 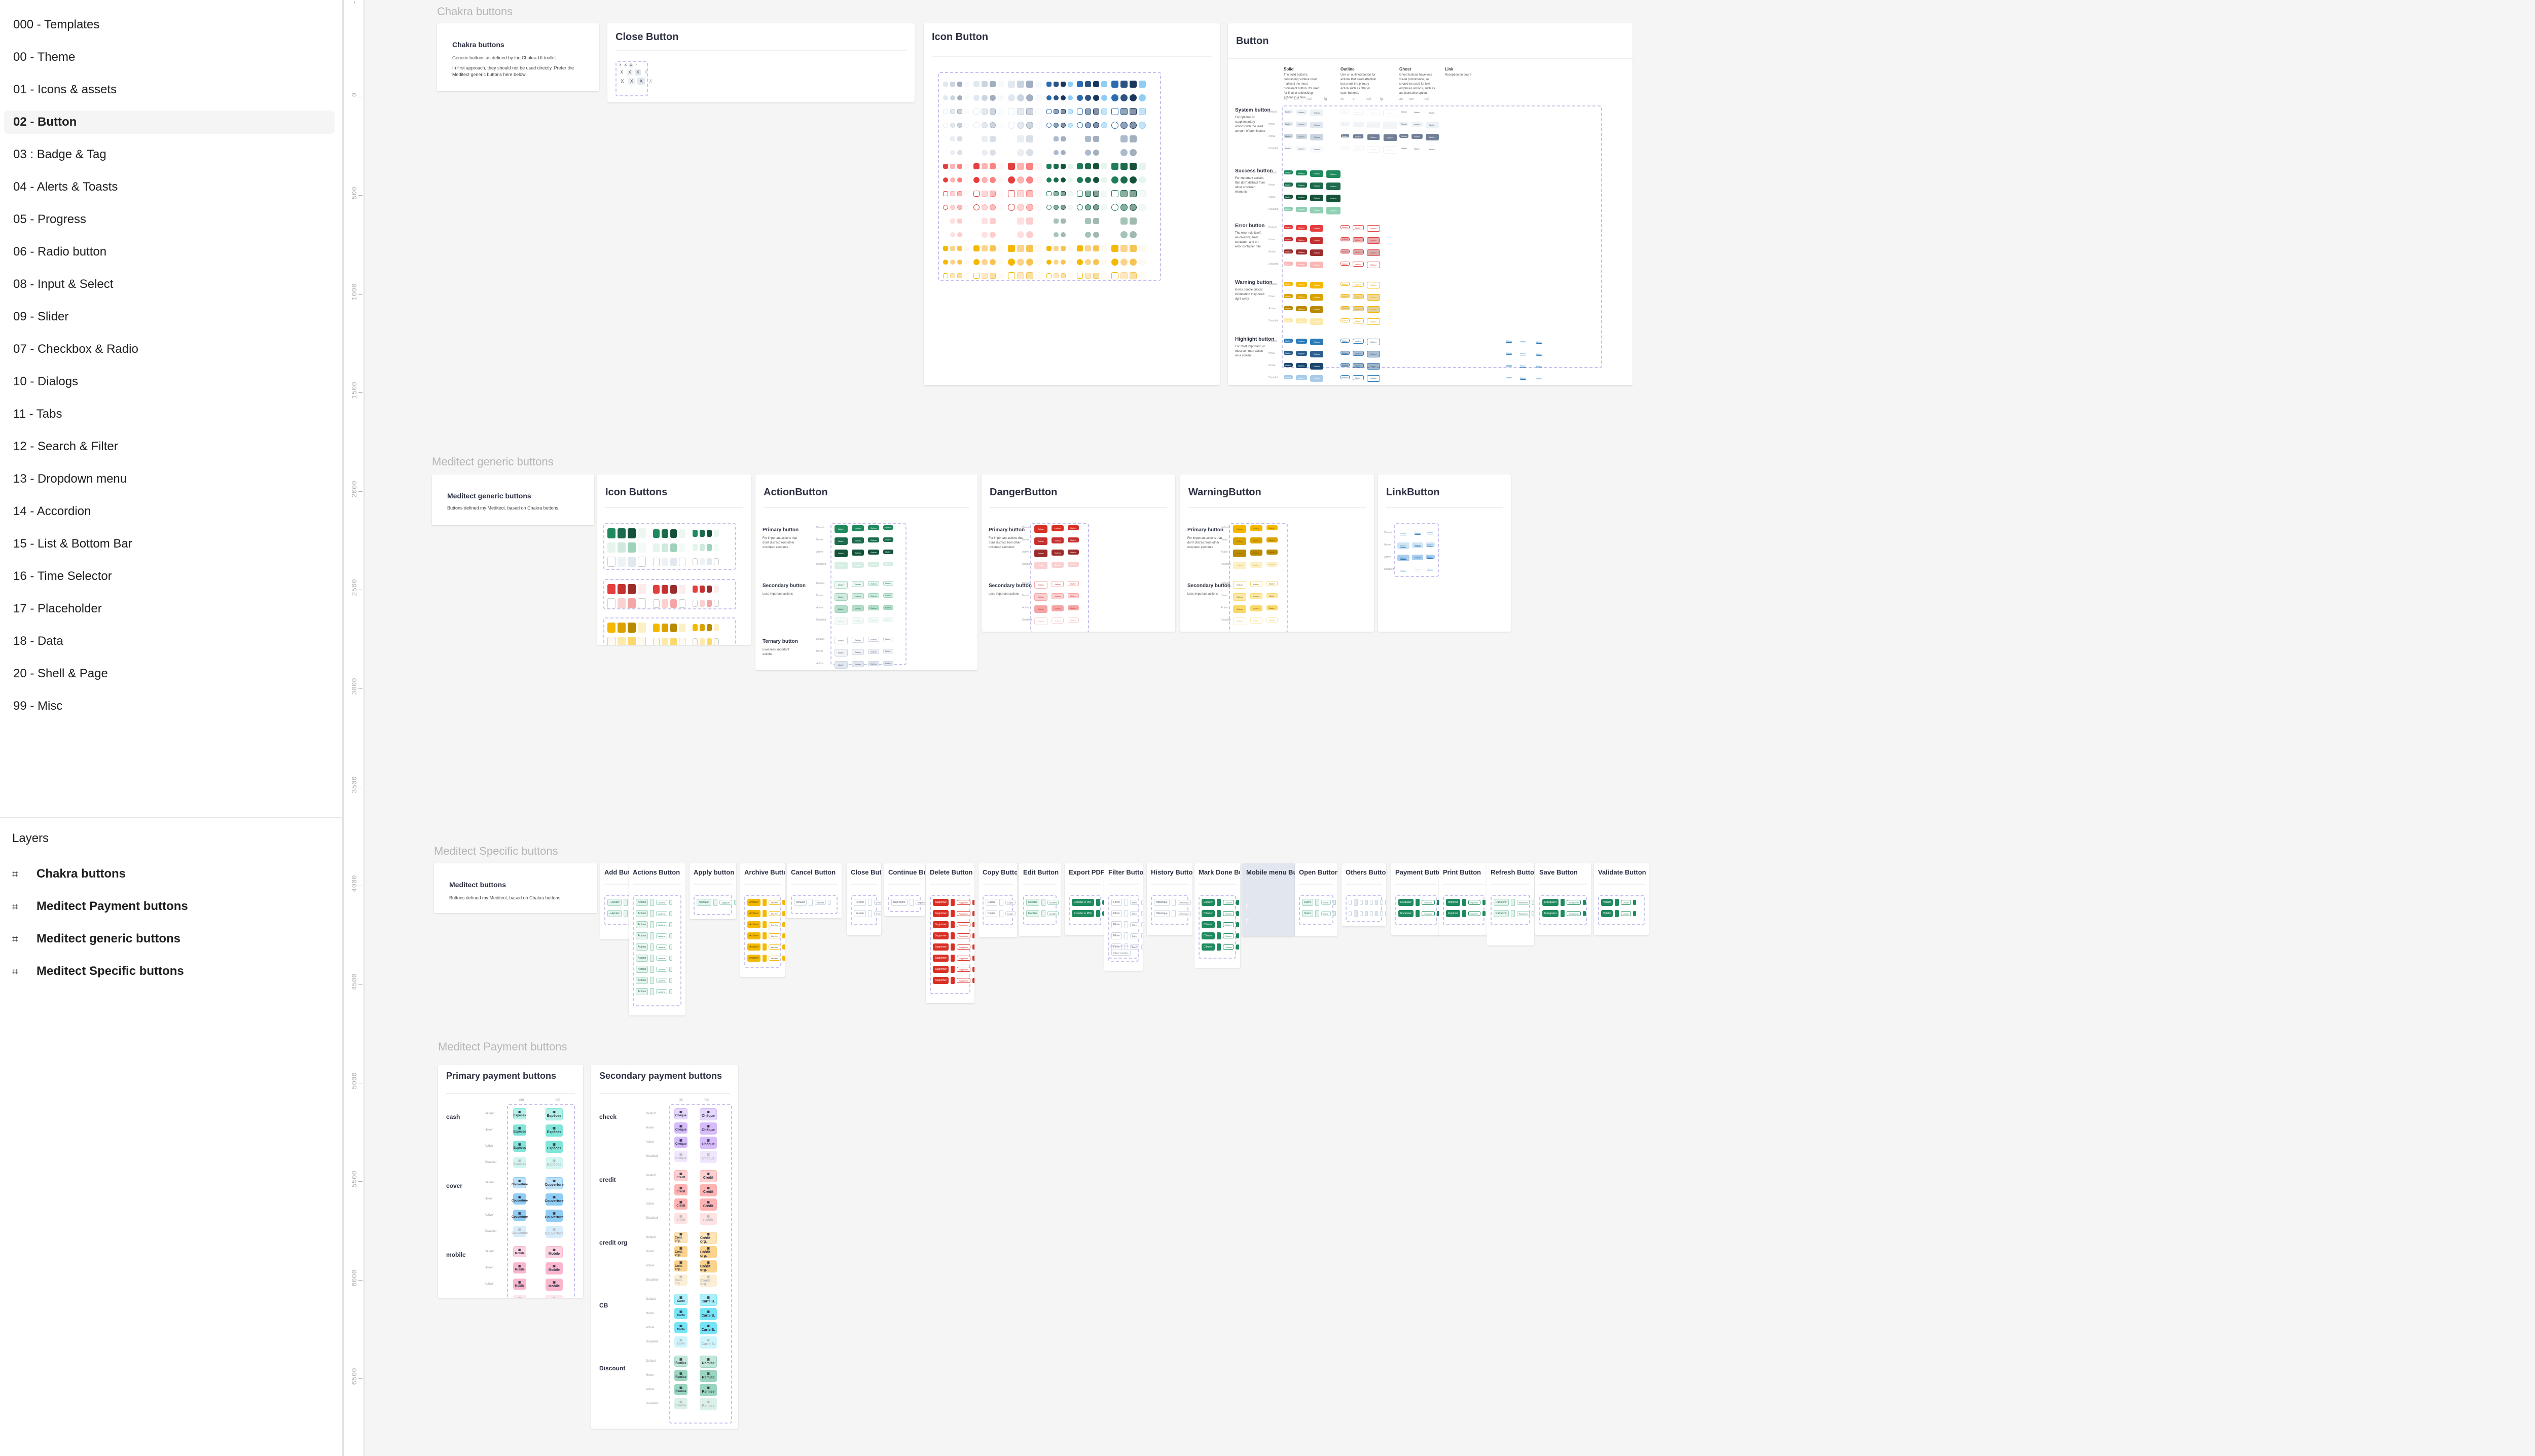 What do you see at coordinates (1417, 910) in the screenshot?
I see `component-set: Encaisser Encaisser Encaisser Encaisser` at bounding box center [1417, 910].